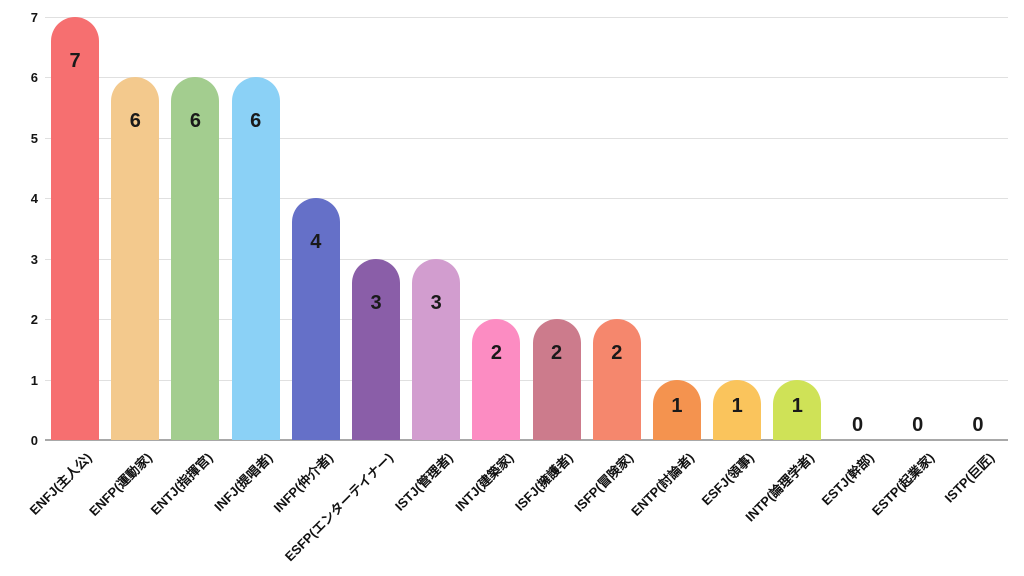 The image size is (1024, 576). Describe the element at coordinates (316, 242) in the screenshot. I see `bar-value-label: 4` at that location.